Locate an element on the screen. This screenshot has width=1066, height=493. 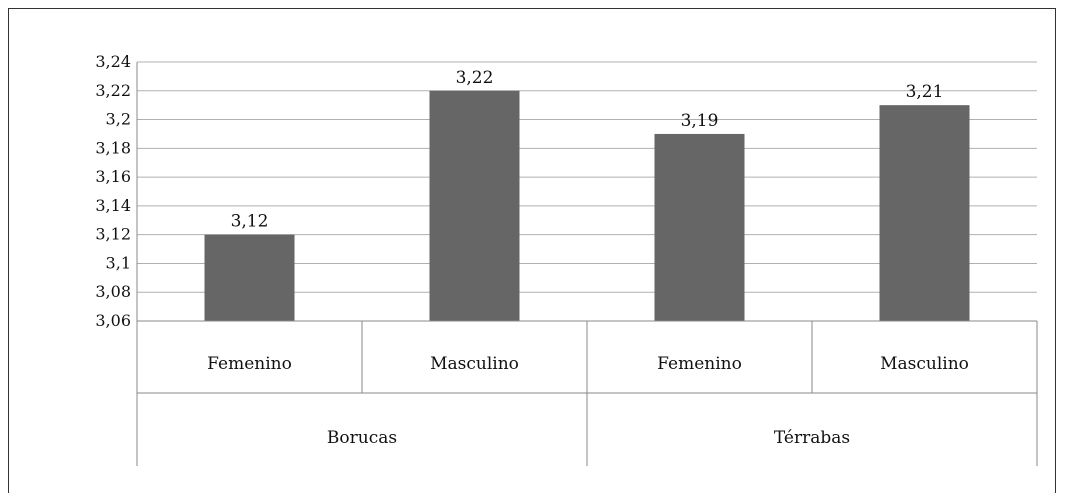
data-label: 3,19 is located at coordinates (700, 121).